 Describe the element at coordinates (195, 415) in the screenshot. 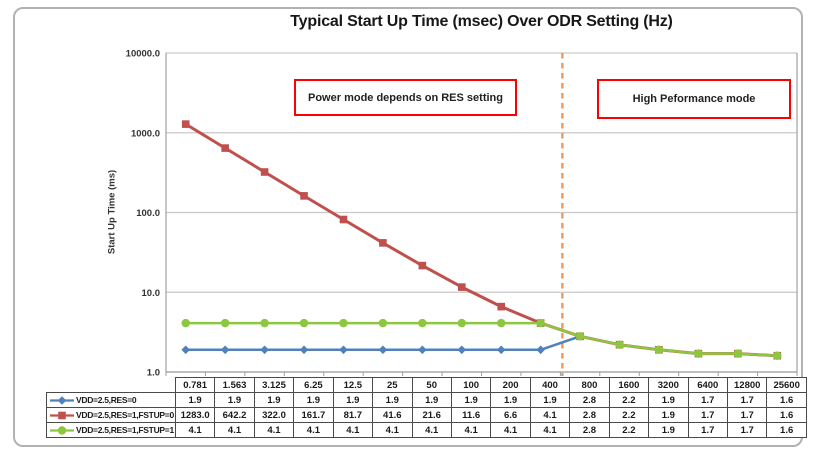

I see `value-cell: 1283.0` at that location.